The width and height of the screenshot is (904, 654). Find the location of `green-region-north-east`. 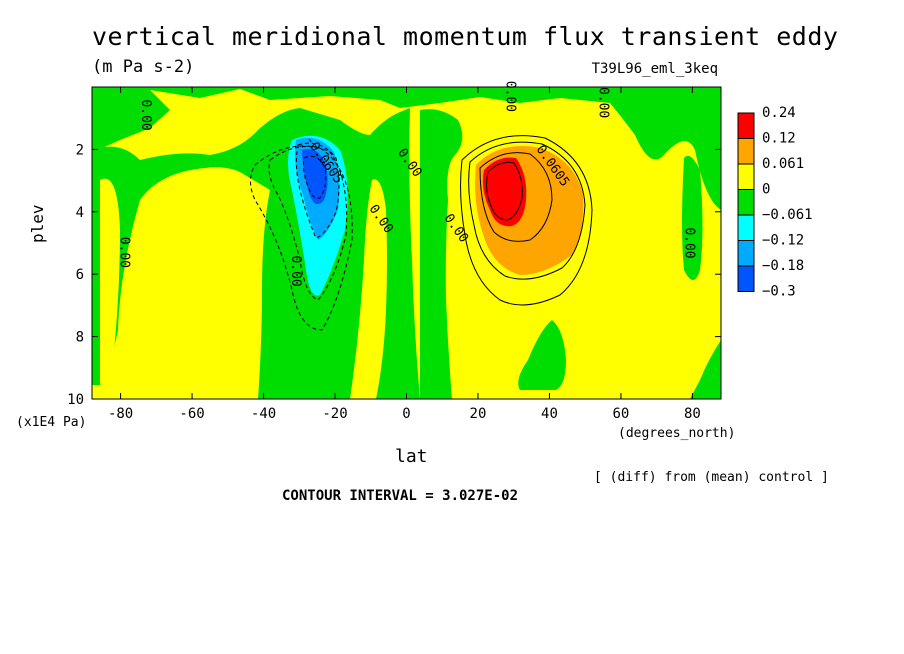

green-region-north-east is located at coordinates (665, 156).